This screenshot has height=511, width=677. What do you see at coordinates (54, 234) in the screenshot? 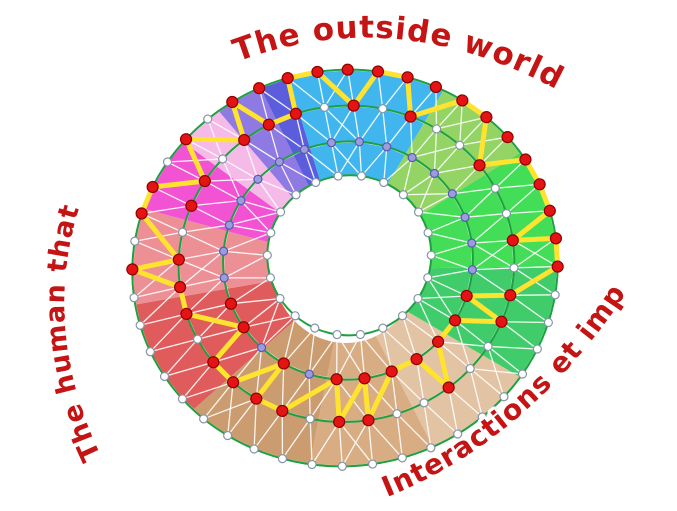
I see `label-human-that-i-am-text: The human that I am` at bounding box center [54, 234].